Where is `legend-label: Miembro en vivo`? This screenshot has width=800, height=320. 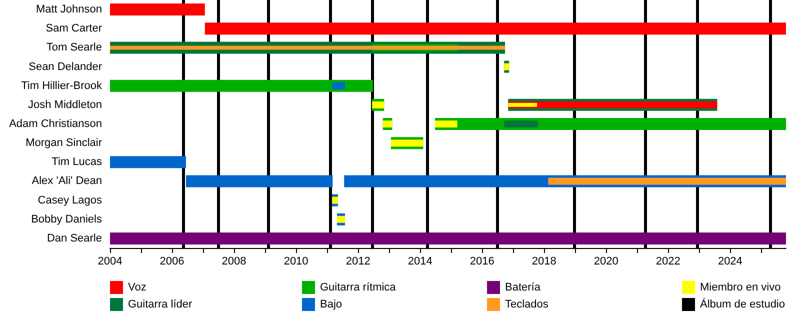 legend-label: Miembro en vivo is located at coordinates (740, 288).